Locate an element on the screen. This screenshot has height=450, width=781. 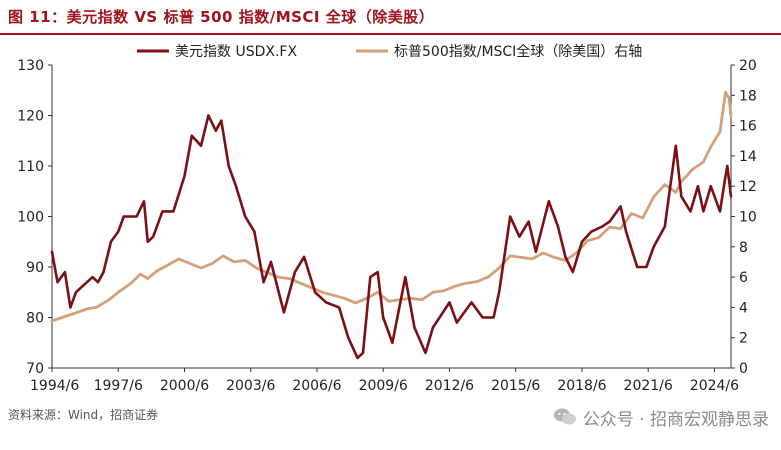
right-axis-tick-label: 2 is located at coordinates (743, 339).